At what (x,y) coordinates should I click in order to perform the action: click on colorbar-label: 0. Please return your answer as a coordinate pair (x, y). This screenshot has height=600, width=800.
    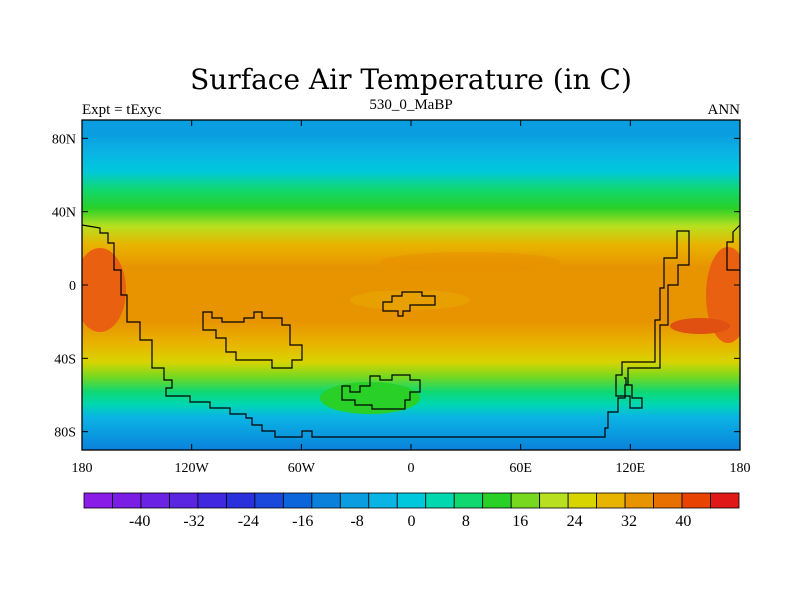
    Looking at the image, I should click on (412, 521).